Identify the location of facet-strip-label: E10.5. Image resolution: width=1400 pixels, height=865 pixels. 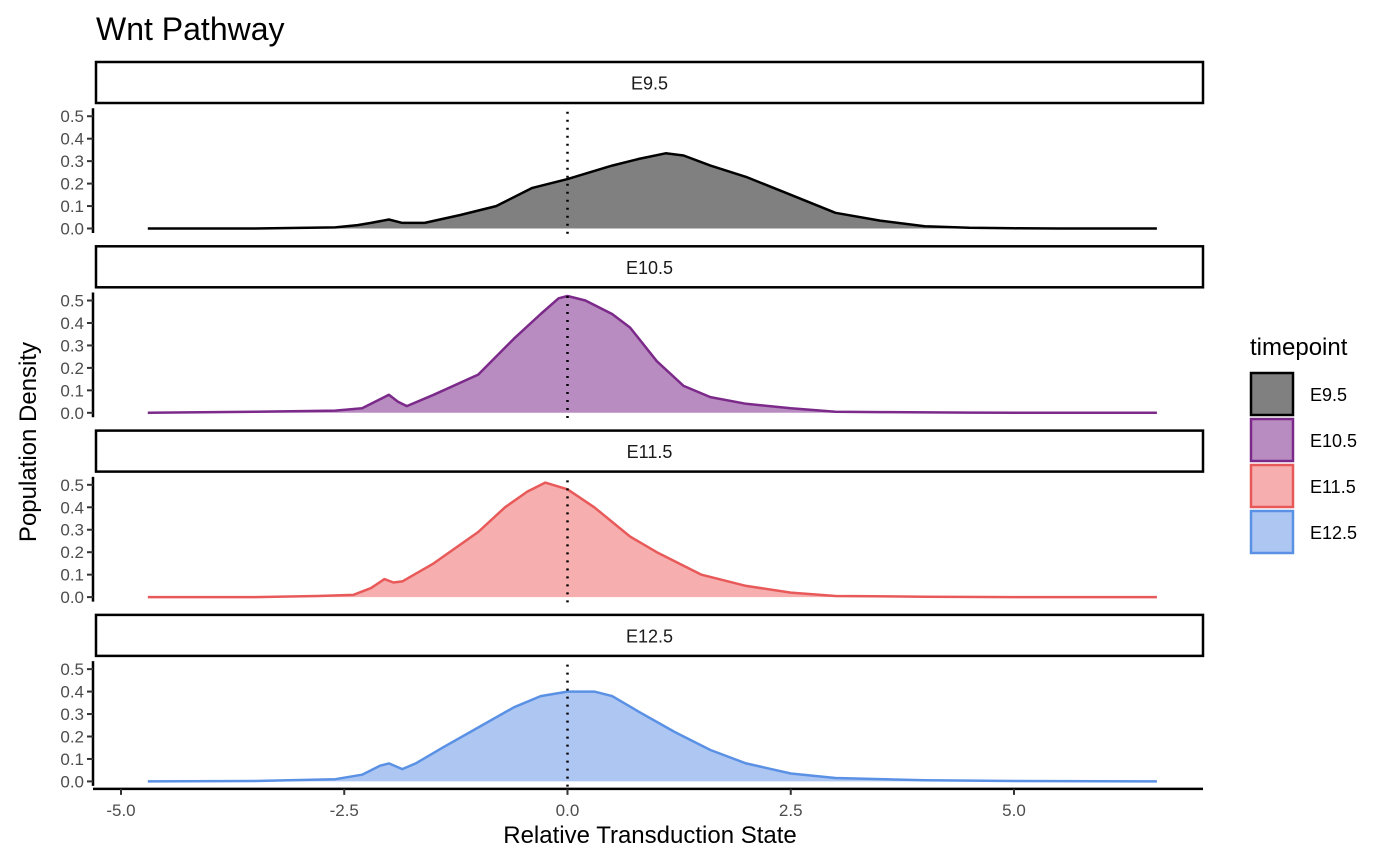
(649, 268).